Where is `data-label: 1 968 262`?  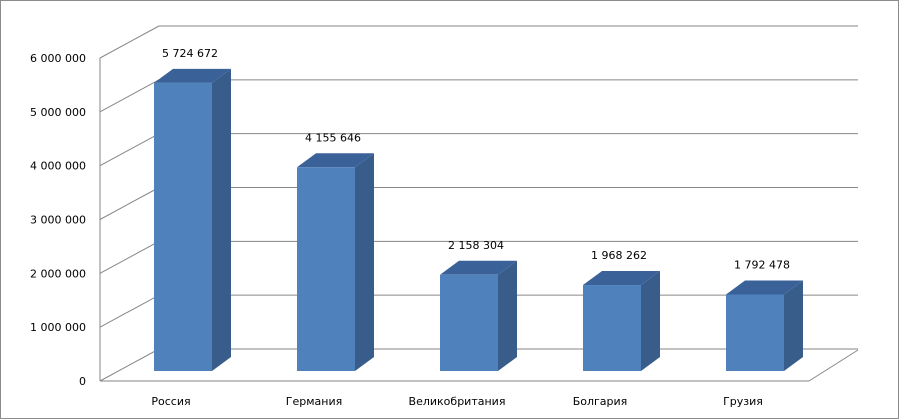 data-label: 1 968 262 is located at coordinates (619, 255).